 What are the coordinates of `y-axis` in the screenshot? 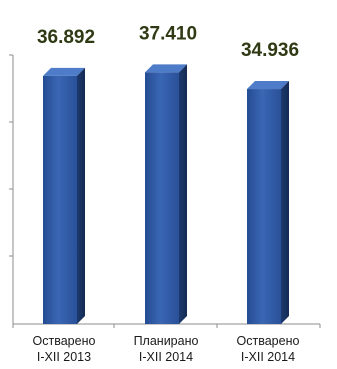 It's located at (11, 189).